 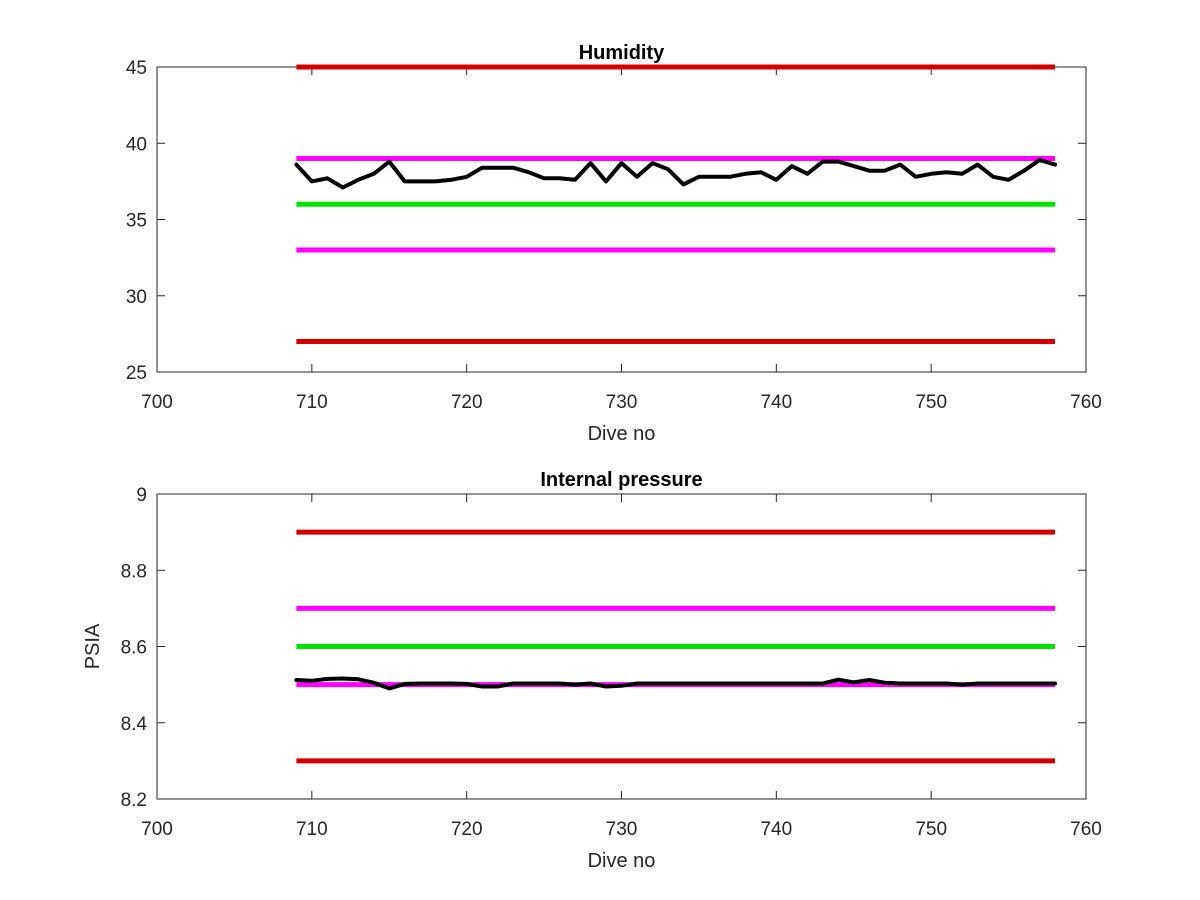 I want to click on pressure-title: Internal pressure, so click(x=621, y=480).